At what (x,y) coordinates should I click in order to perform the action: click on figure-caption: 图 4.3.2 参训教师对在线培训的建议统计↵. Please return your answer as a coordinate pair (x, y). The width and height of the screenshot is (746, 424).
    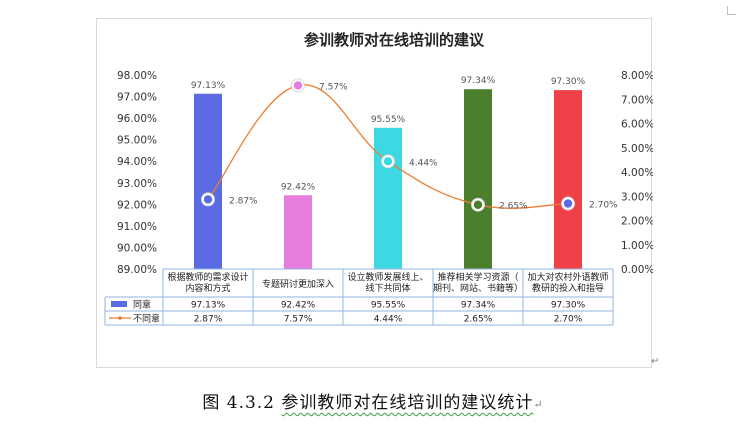
    Looking at the image, I should click on (373, 400).